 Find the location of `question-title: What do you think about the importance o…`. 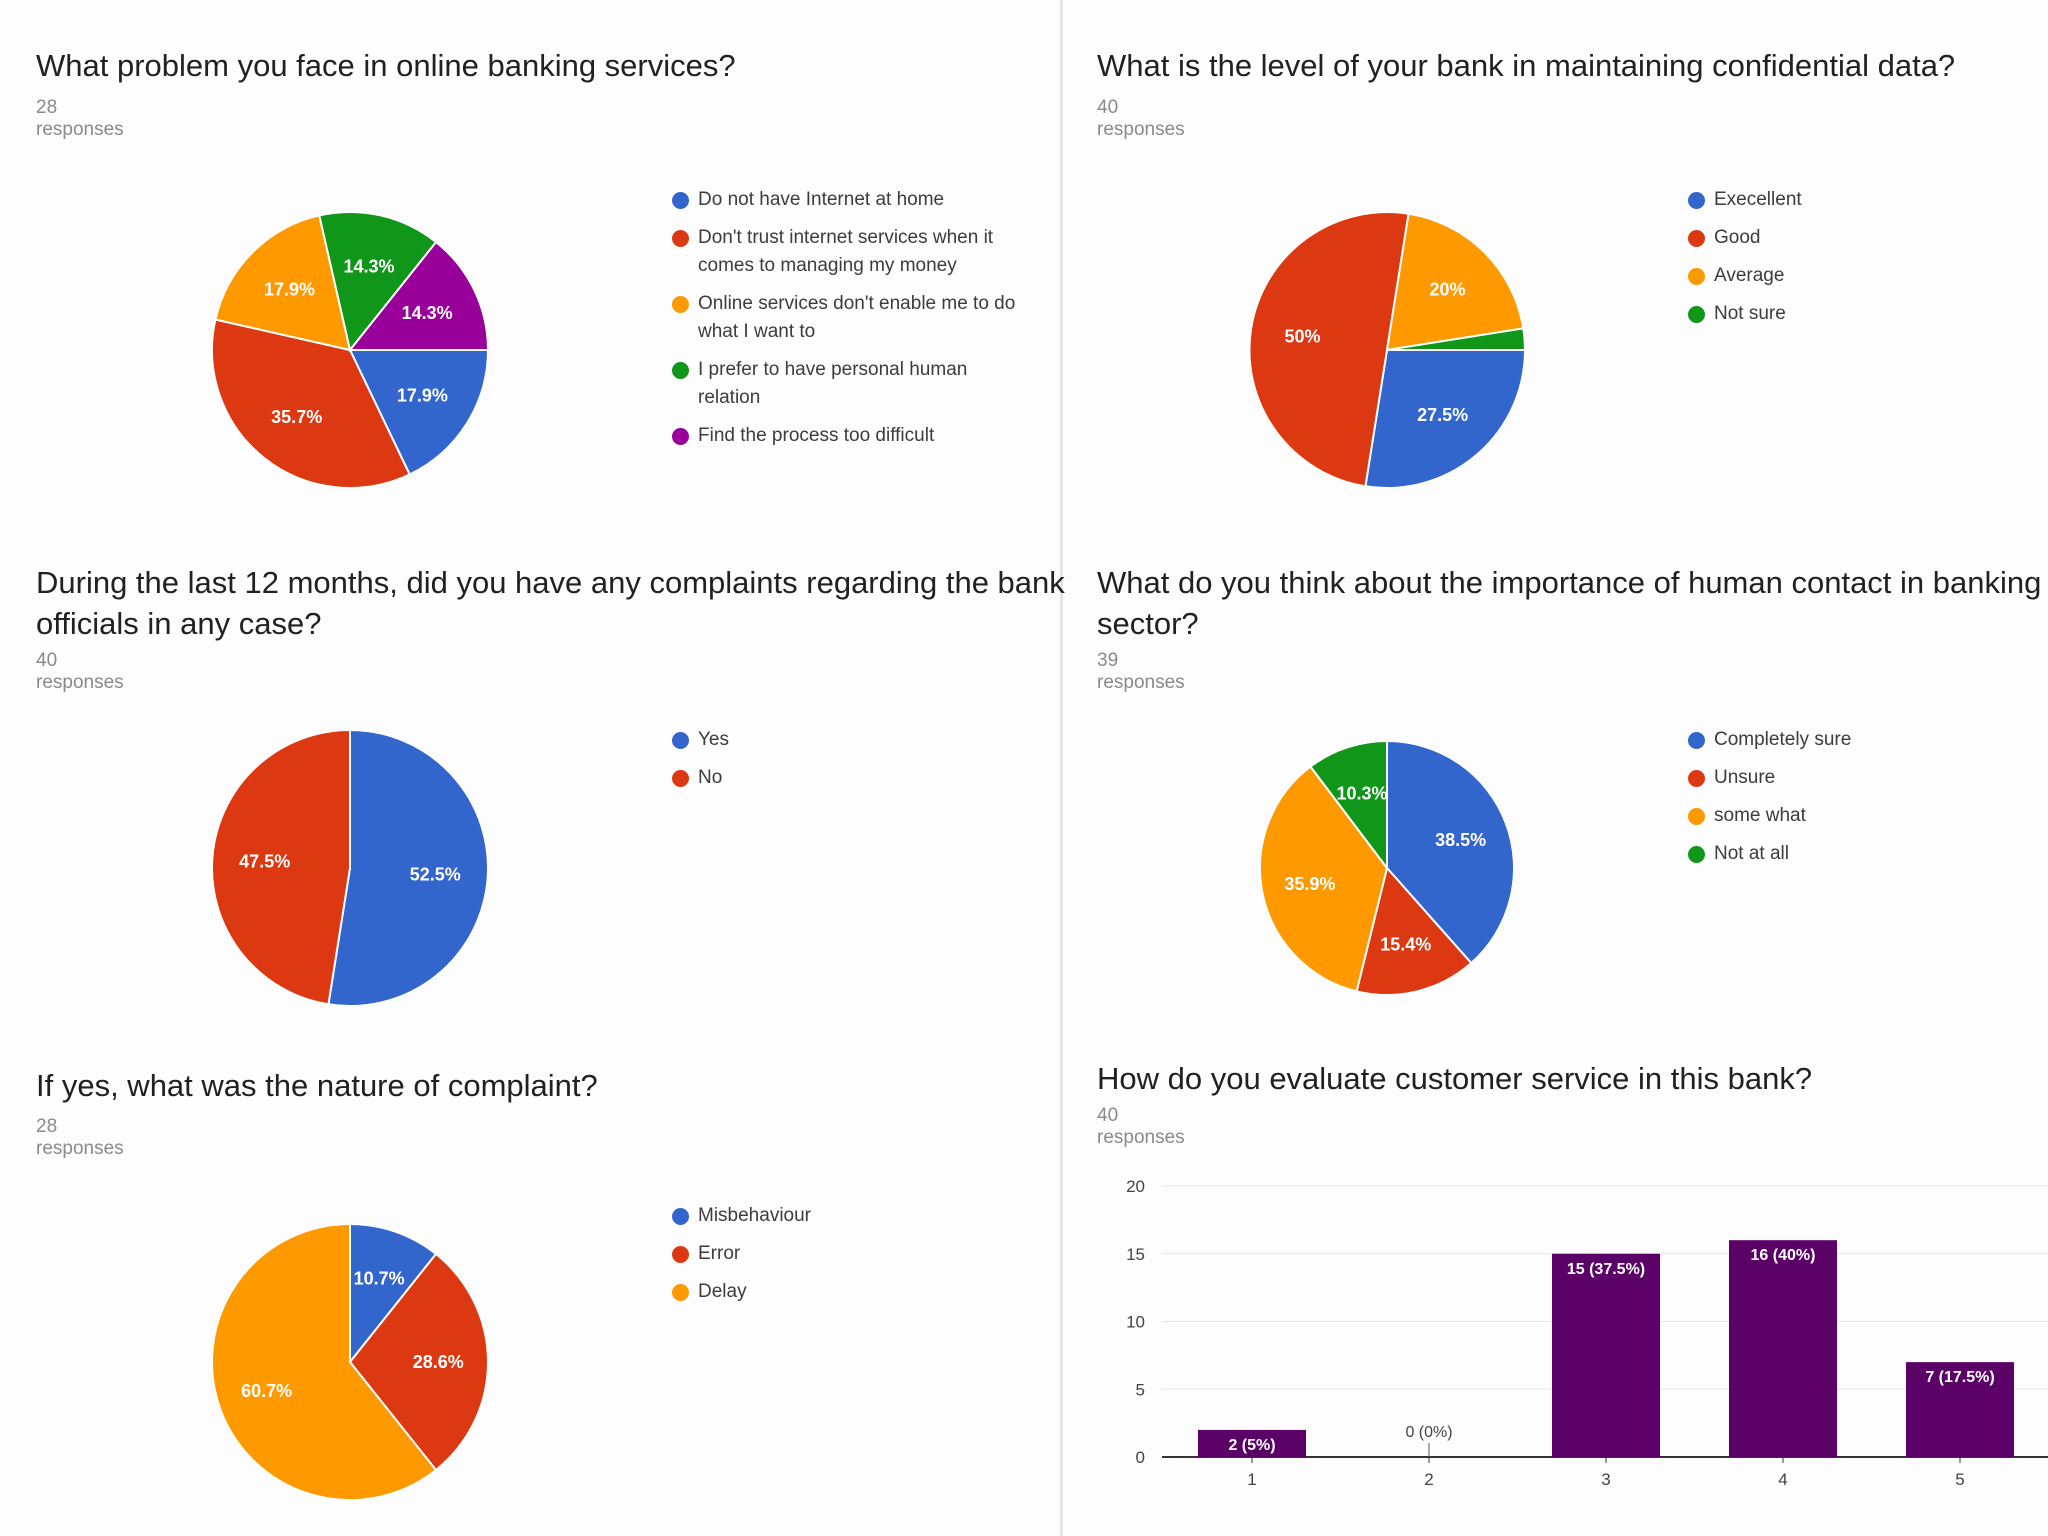

question-title: What do you think about the importance o… is located at coordinates (1569, 582).